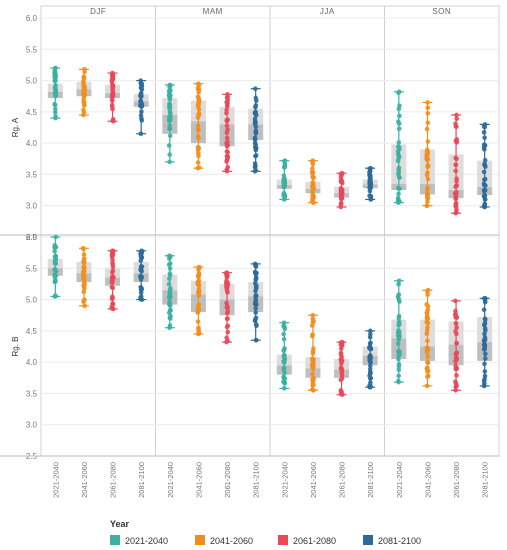 The width and height of the screenshot is (507, 550). I want to click on legend-label-2081-2100: 2081-2100, so click(399, 541).